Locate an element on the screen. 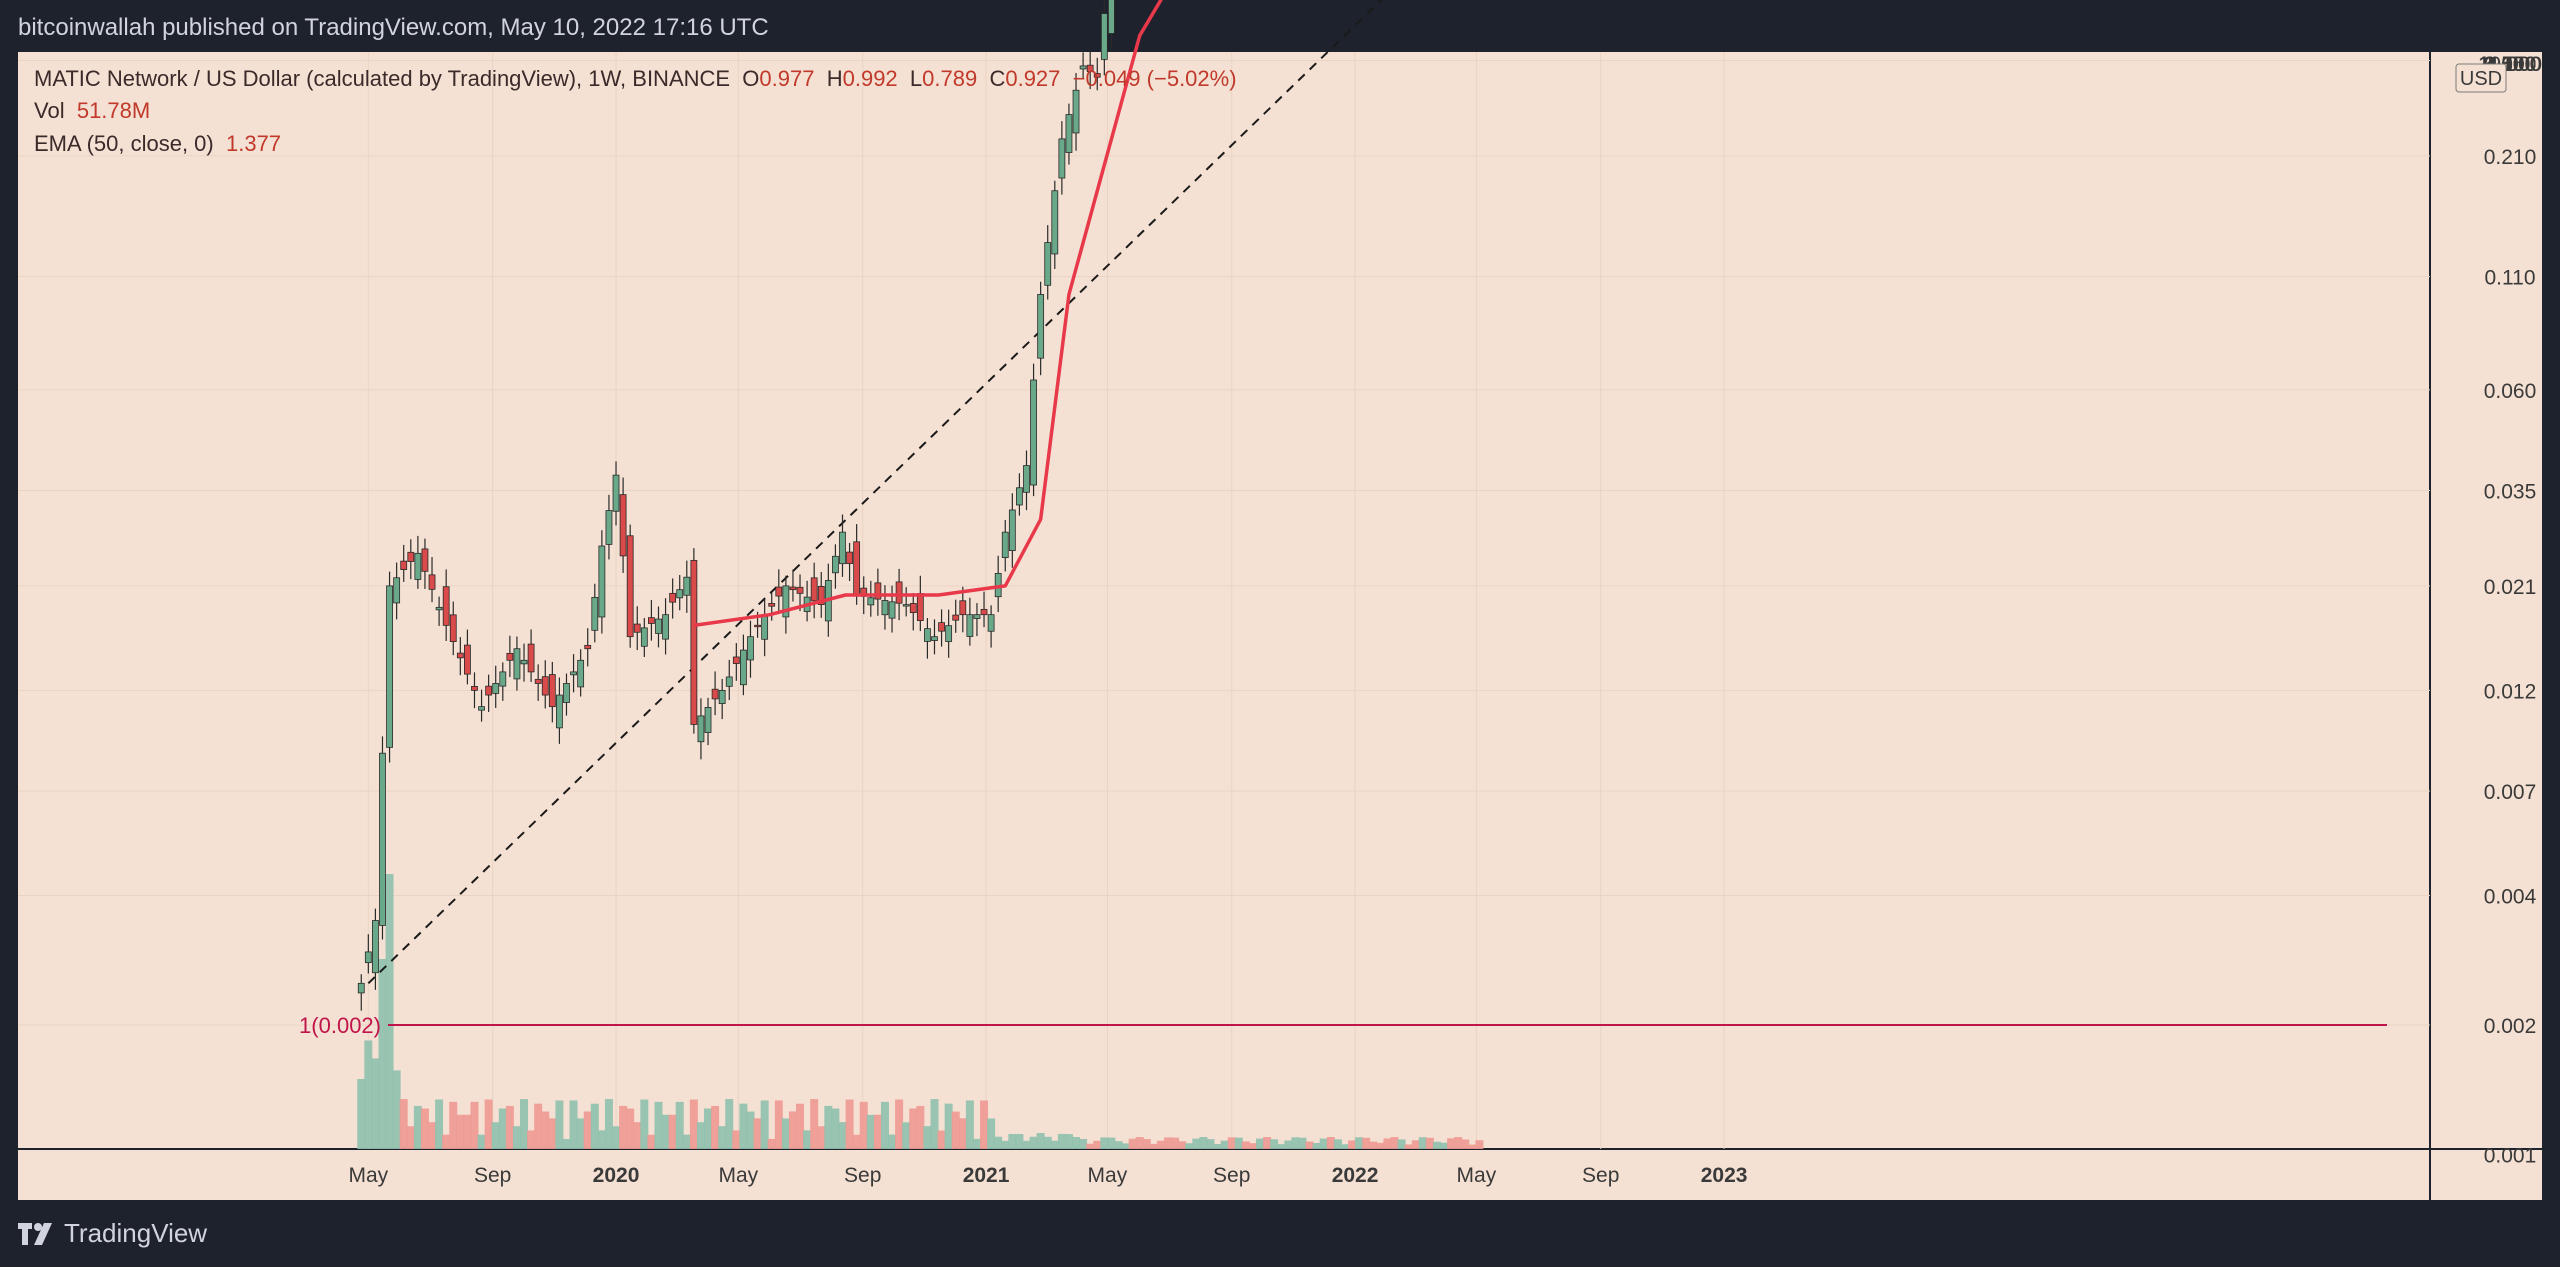  legend-high: 0.992 is located at coordinates (870, 78).